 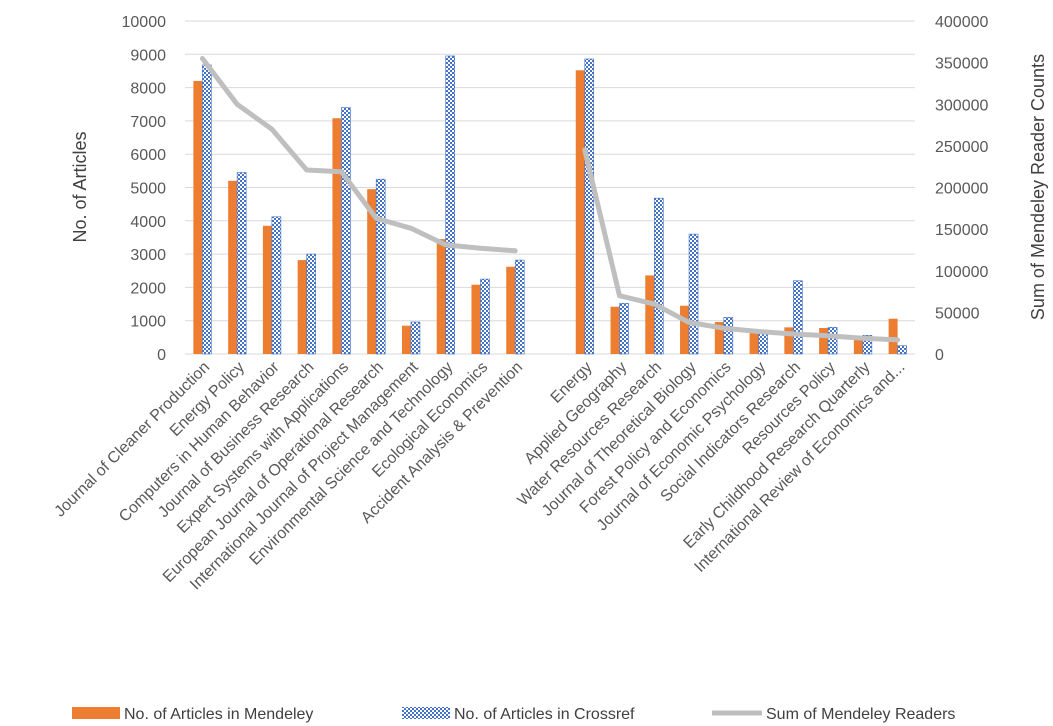 What do you see at coordinates (148, 288) in the screenshot?
I see `left-tick-label: 2000` at bounding box center [148, 288].